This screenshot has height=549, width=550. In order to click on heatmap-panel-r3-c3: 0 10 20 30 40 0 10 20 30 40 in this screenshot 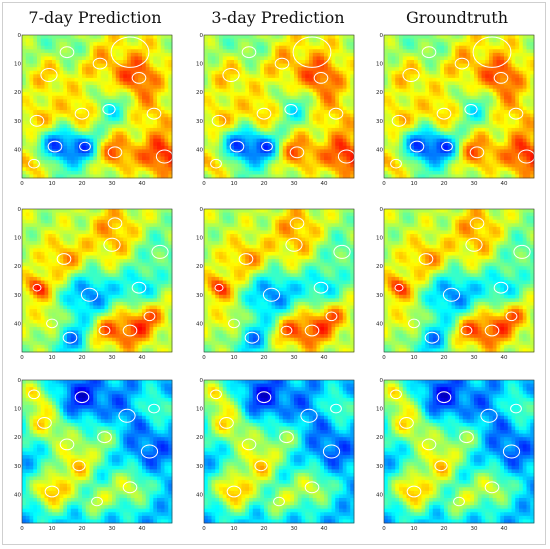, I will do `click(455, 455)`.